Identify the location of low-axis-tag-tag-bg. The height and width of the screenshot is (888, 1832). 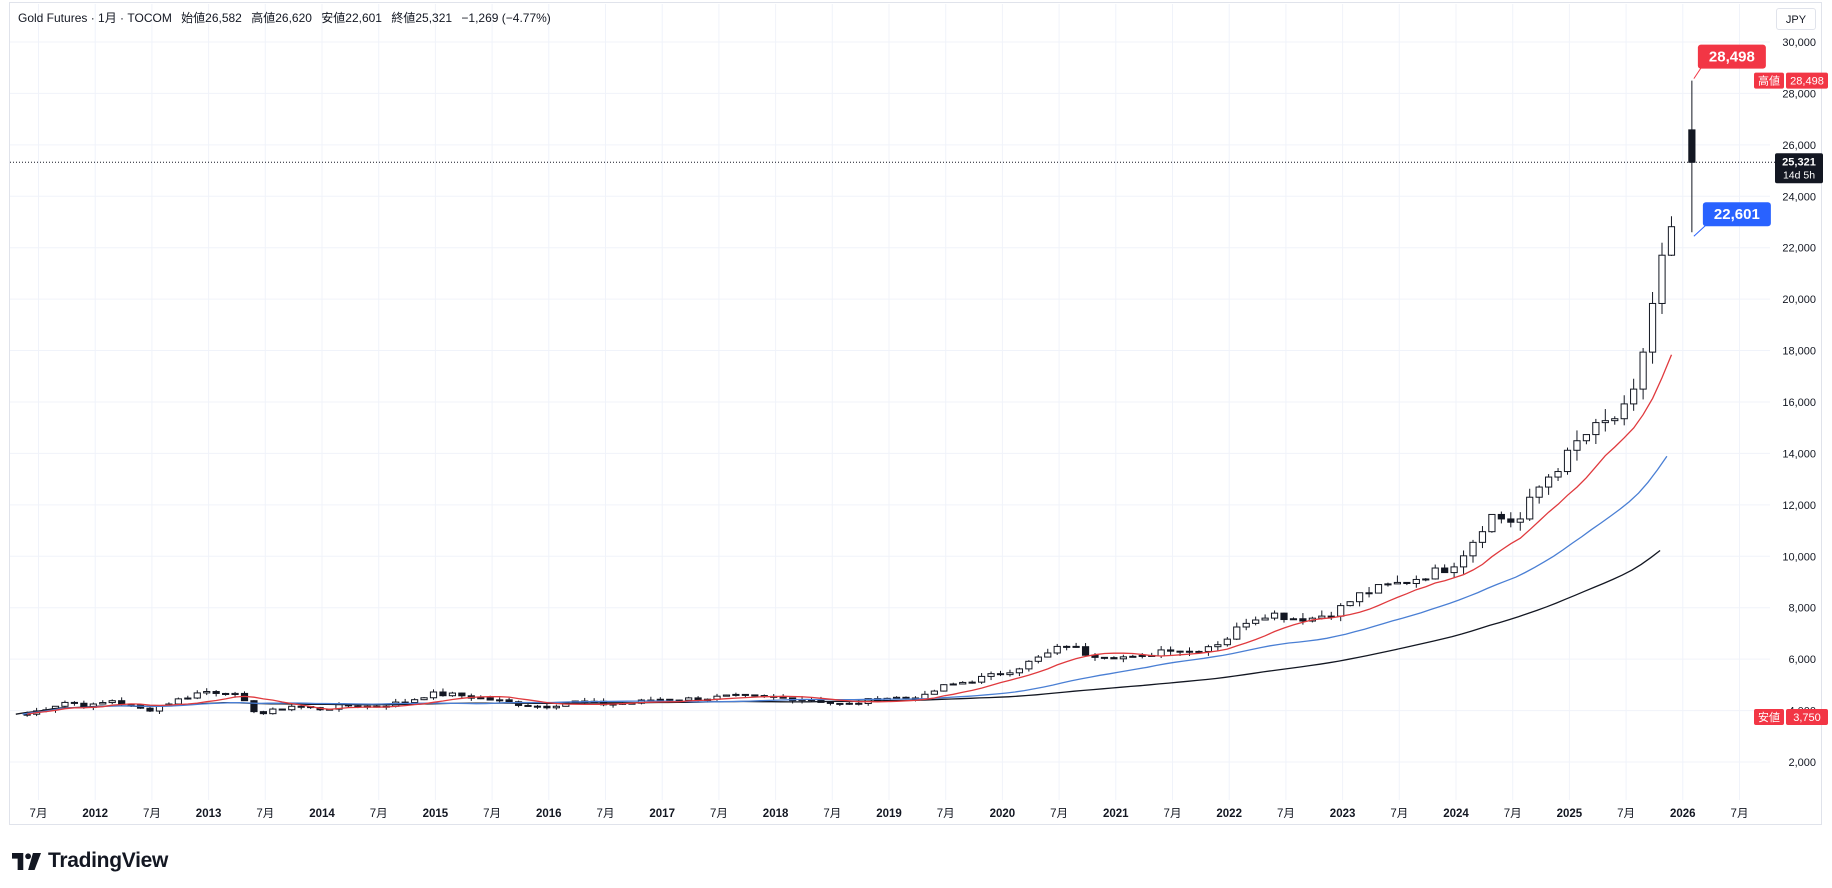
(1769, 716).